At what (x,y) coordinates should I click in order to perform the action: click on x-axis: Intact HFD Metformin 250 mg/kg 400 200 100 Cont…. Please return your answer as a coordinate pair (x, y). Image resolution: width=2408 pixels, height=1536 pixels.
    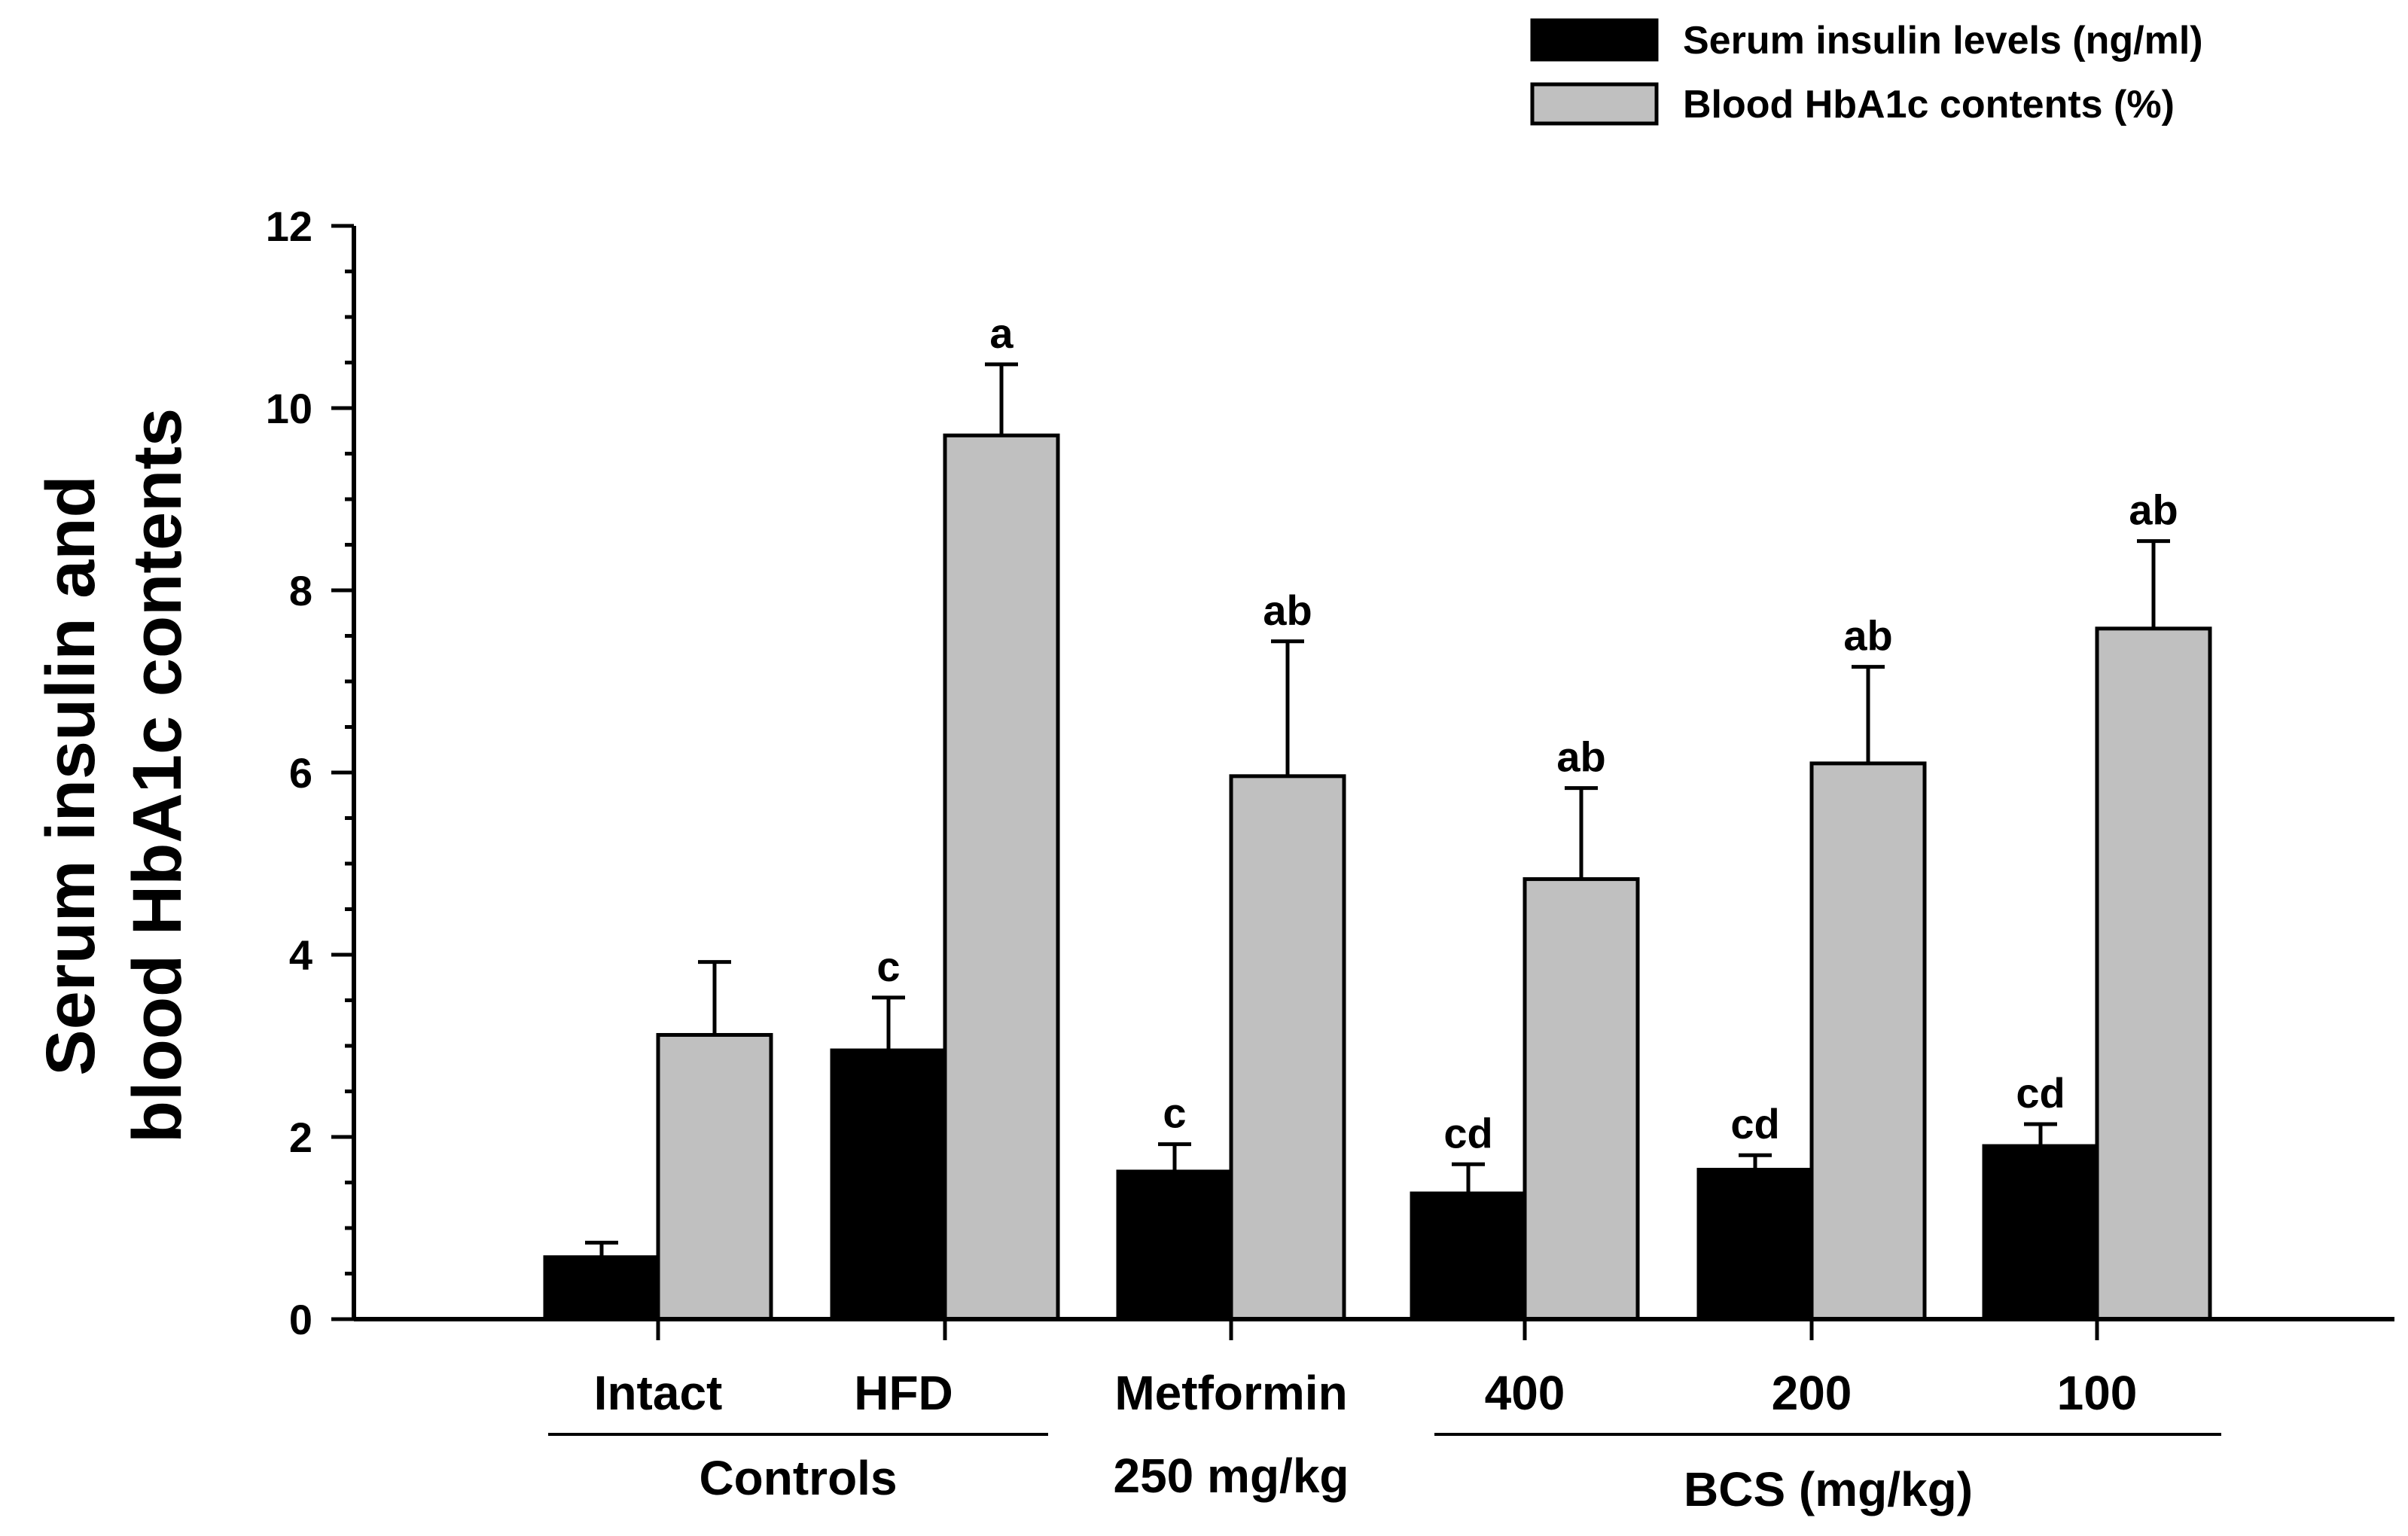
    Looking at the image, I should click on (1374, 1416).